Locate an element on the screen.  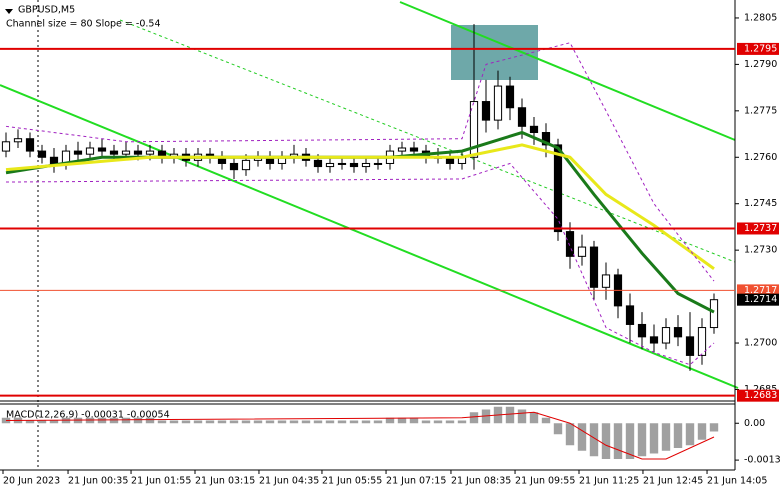
level-tag is located at coordinates (758, 290).